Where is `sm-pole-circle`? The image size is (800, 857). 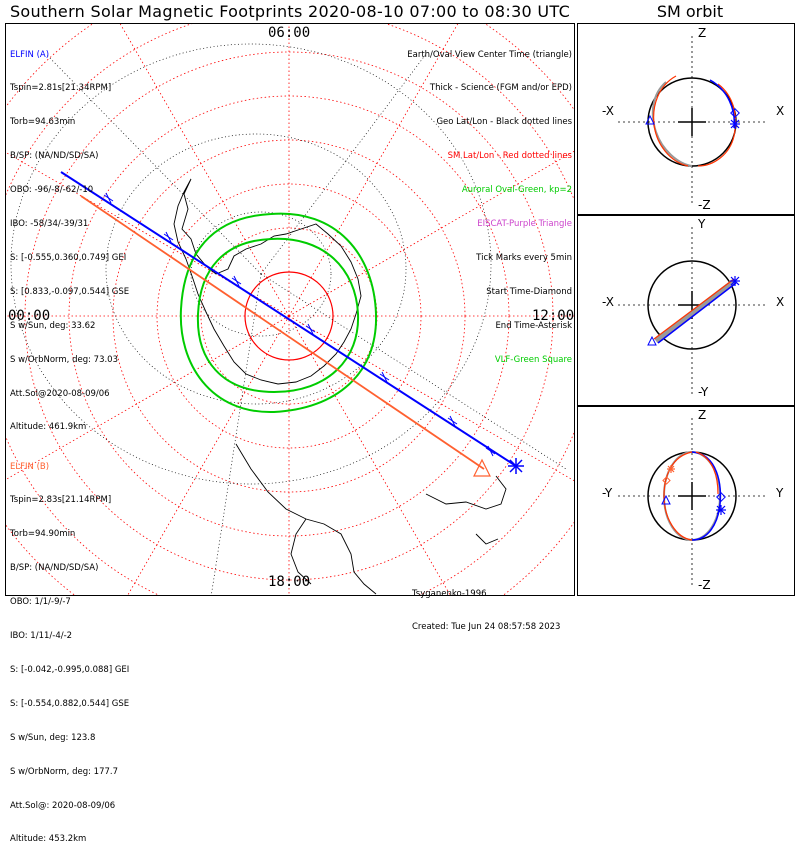 sm-pole-circle is located at coordinates (289, 316).